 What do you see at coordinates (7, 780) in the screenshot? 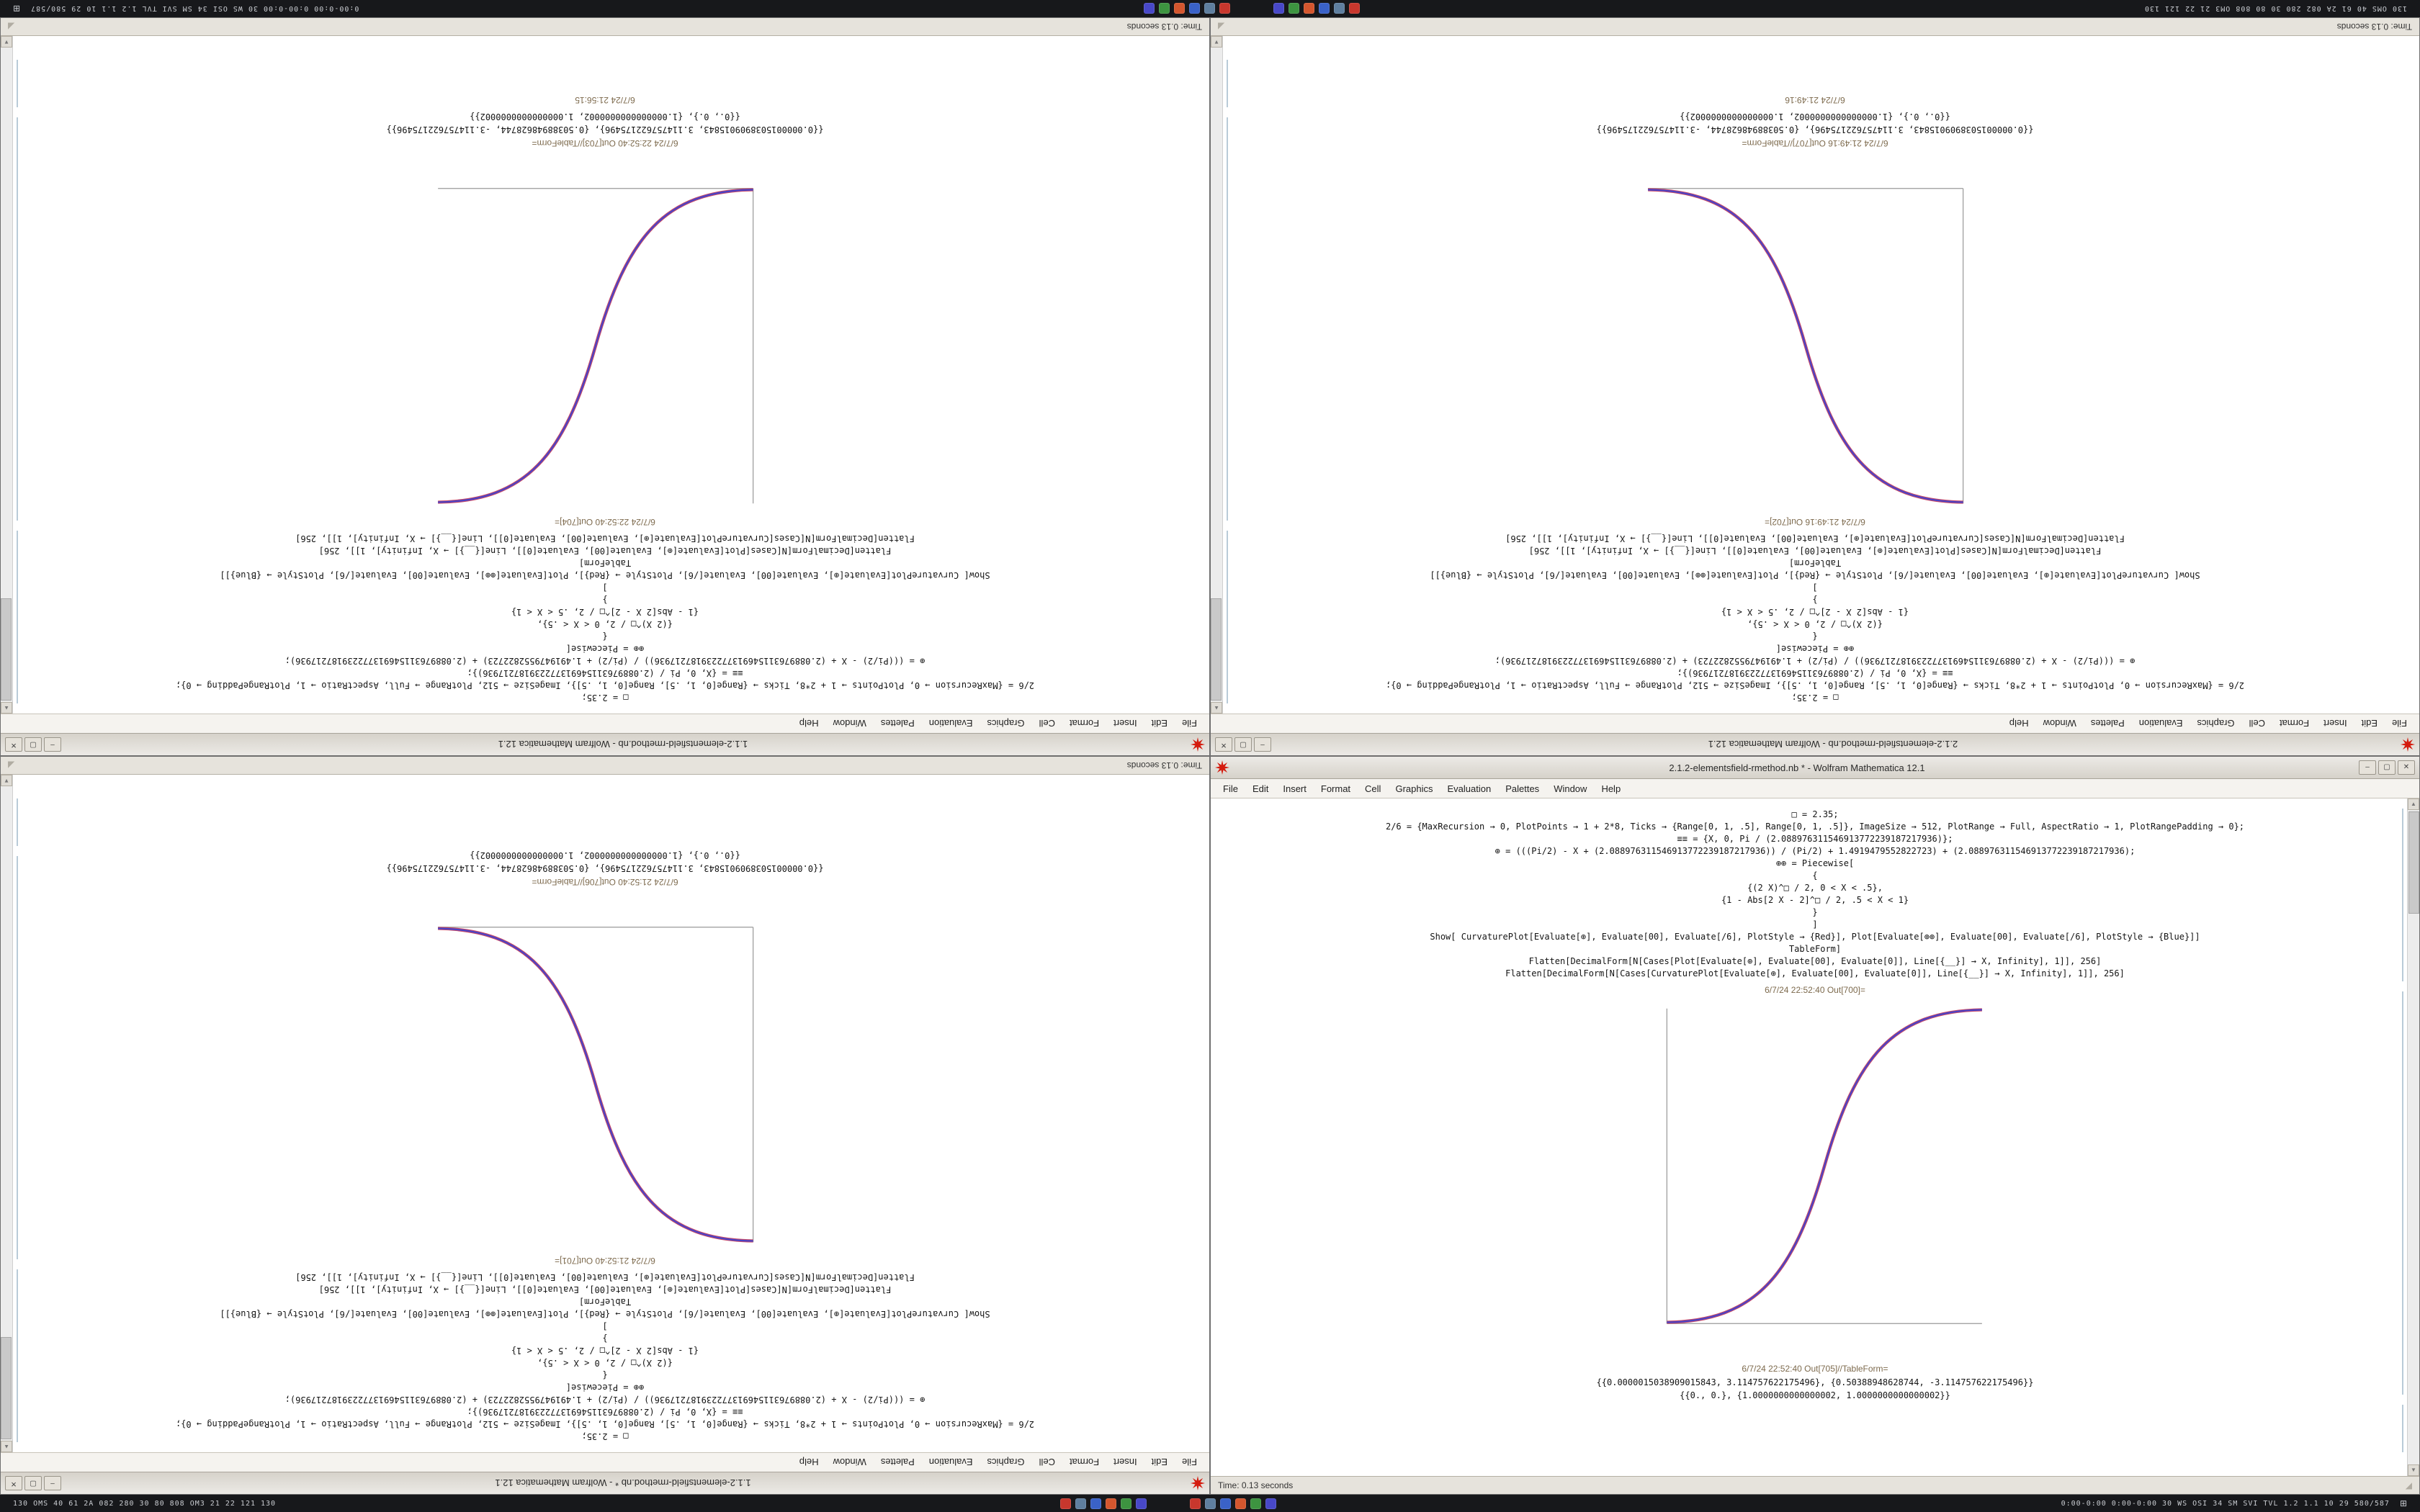
I see `scroll-down-arrow-icon: ▼` at bounding box center [7, 780].